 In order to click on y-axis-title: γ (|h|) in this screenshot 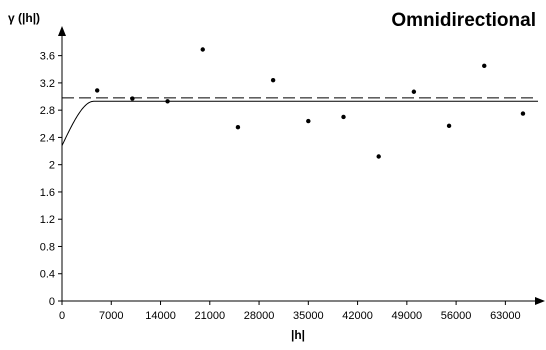, I will do `click(24, 18)`.